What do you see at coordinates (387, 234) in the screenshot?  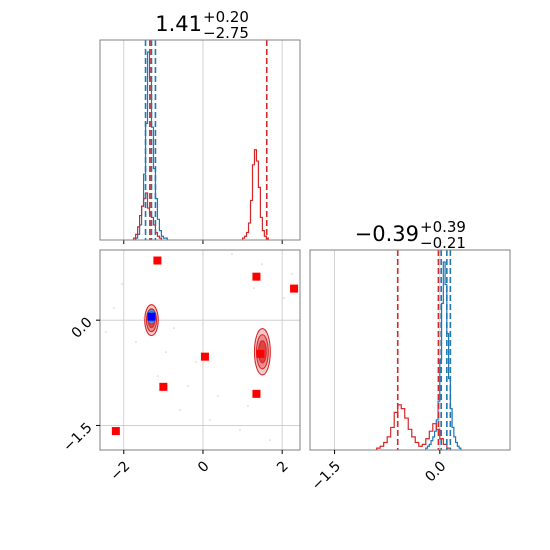 I see `param2-title-value: −0.39` at bounding box center [387, 234].